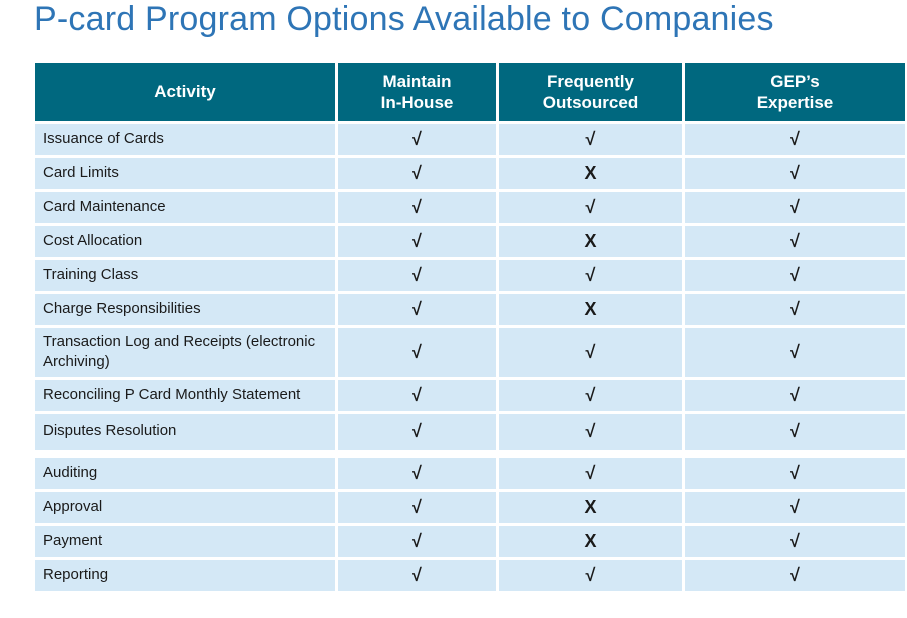 Image resolution: width=907 pixels, height=618 pixels. I want to click on table-row: Reconciling P Card Monthly Statement √ √ √, so click(470, 395).